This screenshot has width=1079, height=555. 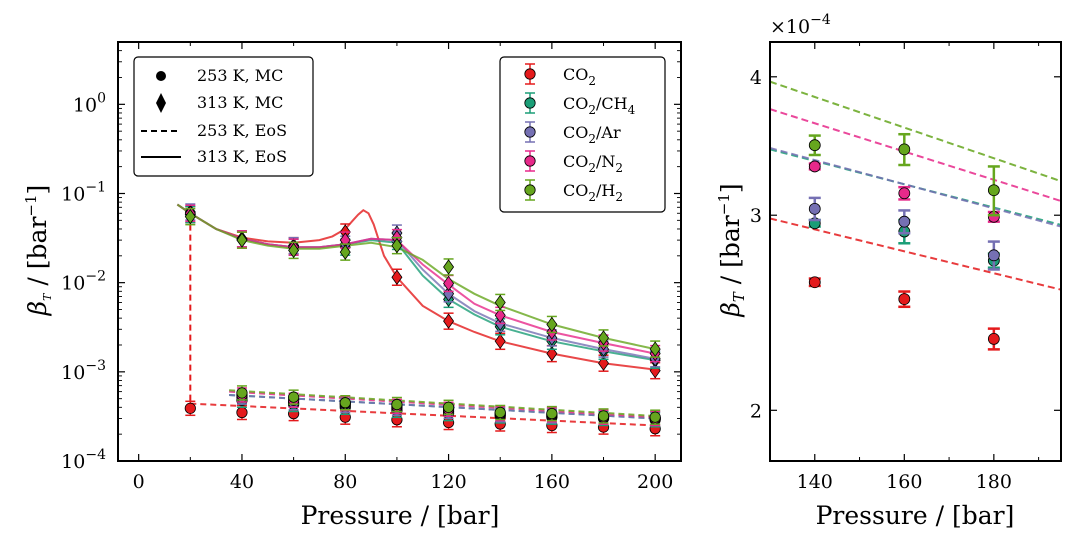 What do you see at coordinates (83, 192) in the screenshot?
I see `main-ytick-label: 10⁻¹` at bounding box center [83, 192].